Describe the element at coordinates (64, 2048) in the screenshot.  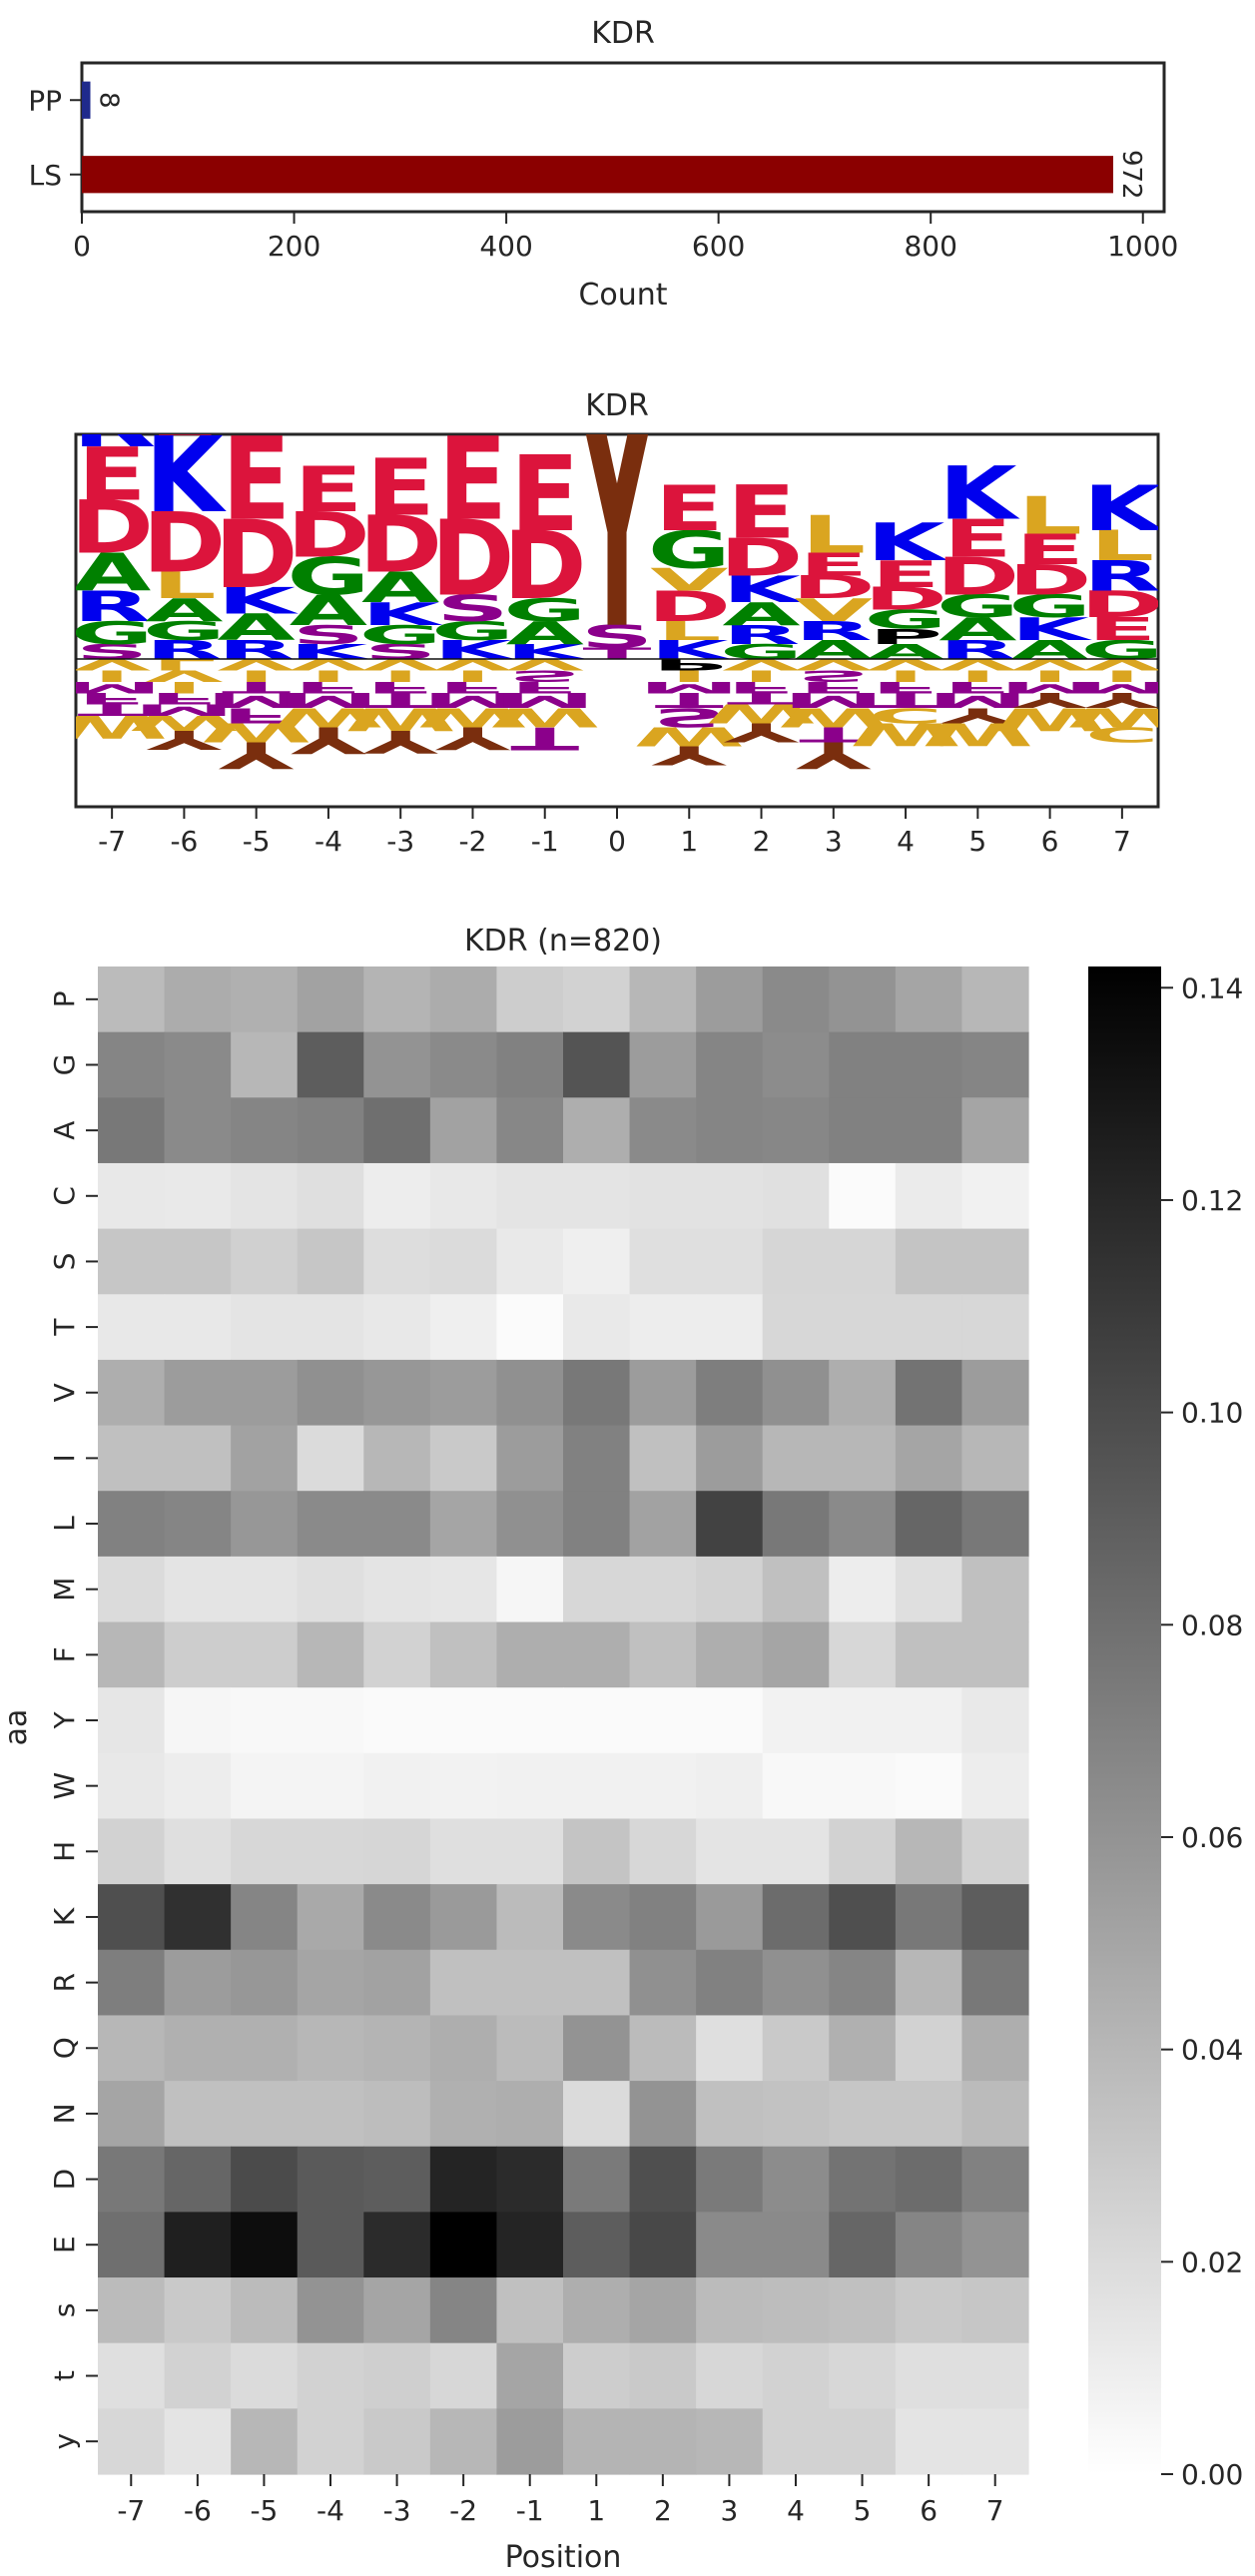
I see `heatmap-ytick-label: Q` at that location.